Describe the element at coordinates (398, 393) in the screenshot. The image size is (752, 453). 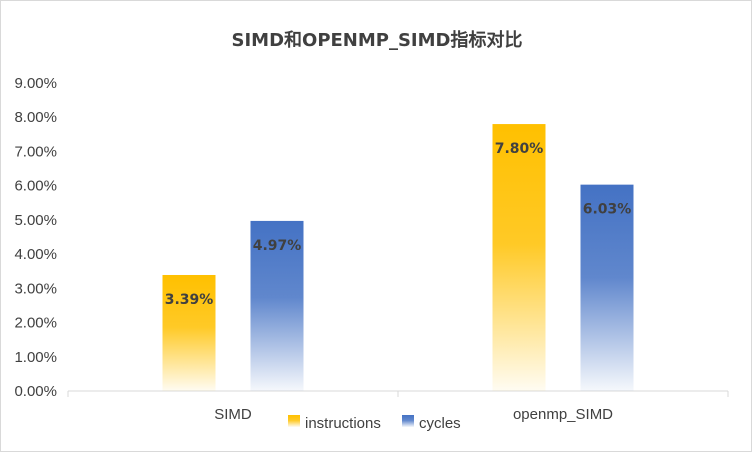
I see `x-axis` at that location.